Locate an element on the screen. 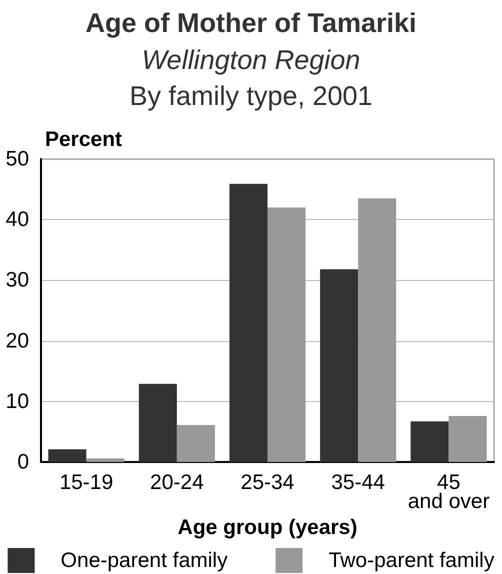  x-tick-label: 35-44 is located at coordinates (358, 482).